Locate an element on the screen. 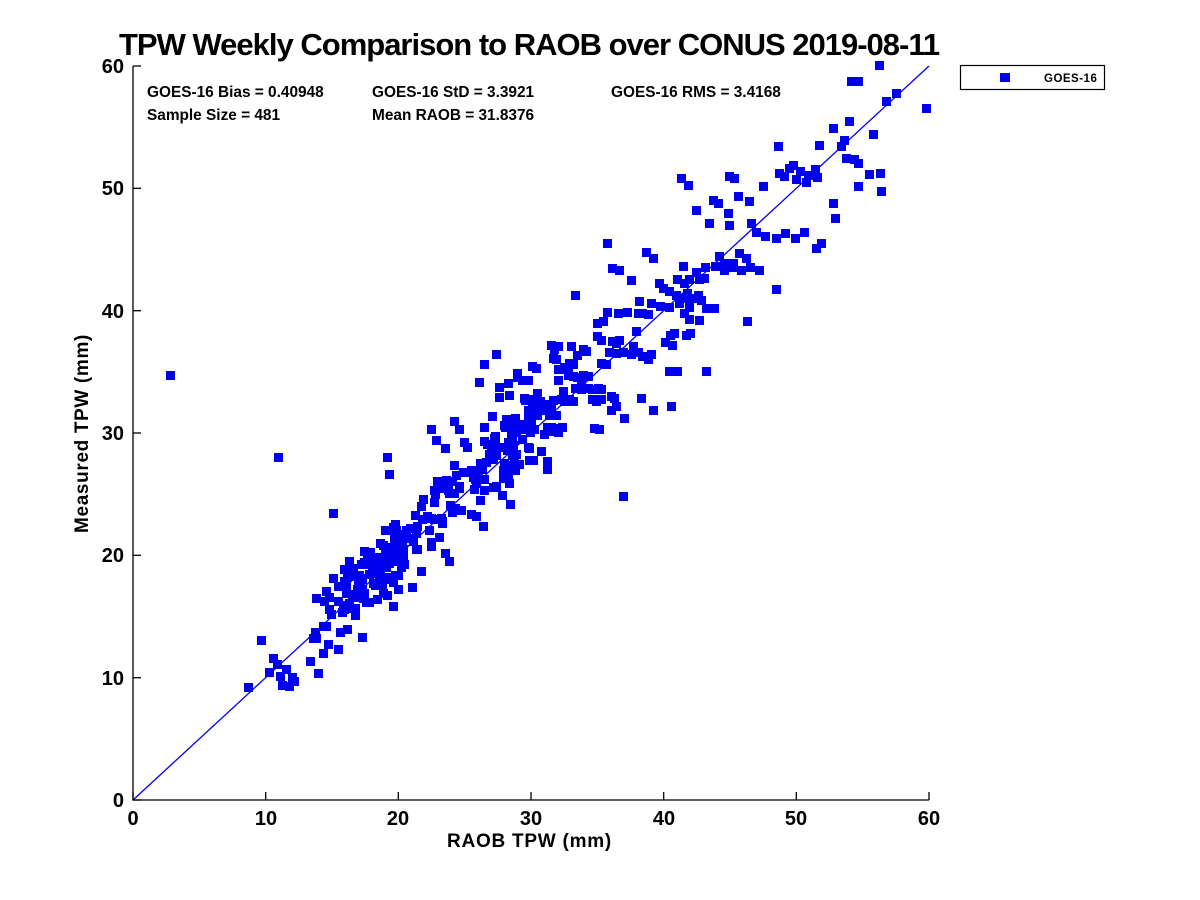 Image resolution: width=1200 pixels, height=900 pixels. svg-text: Sample Size = 481 is located at coordinates (213, 115).